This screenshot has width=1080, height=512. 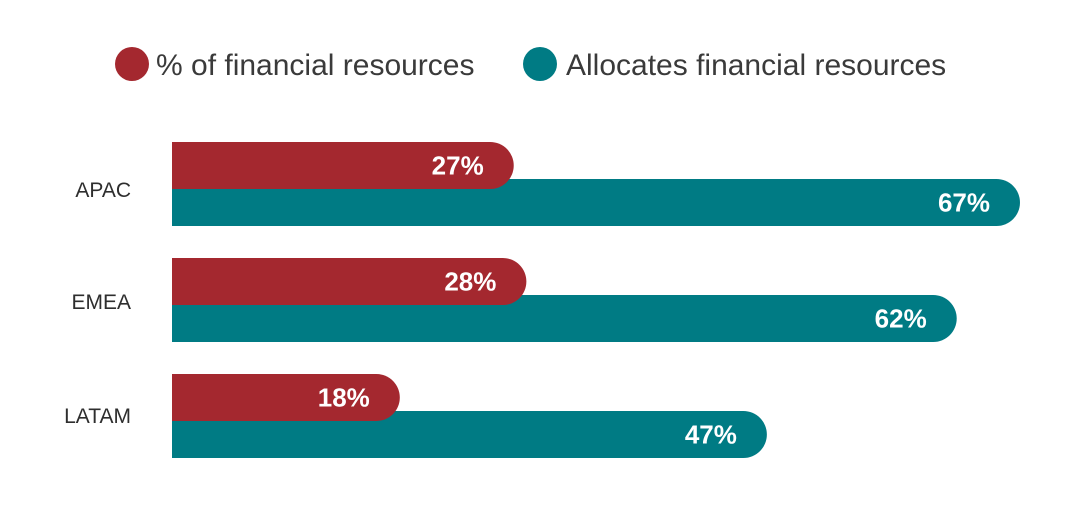 I want to click on category-labels: APAC EMEA LATAM, so click(x=97, y=303).